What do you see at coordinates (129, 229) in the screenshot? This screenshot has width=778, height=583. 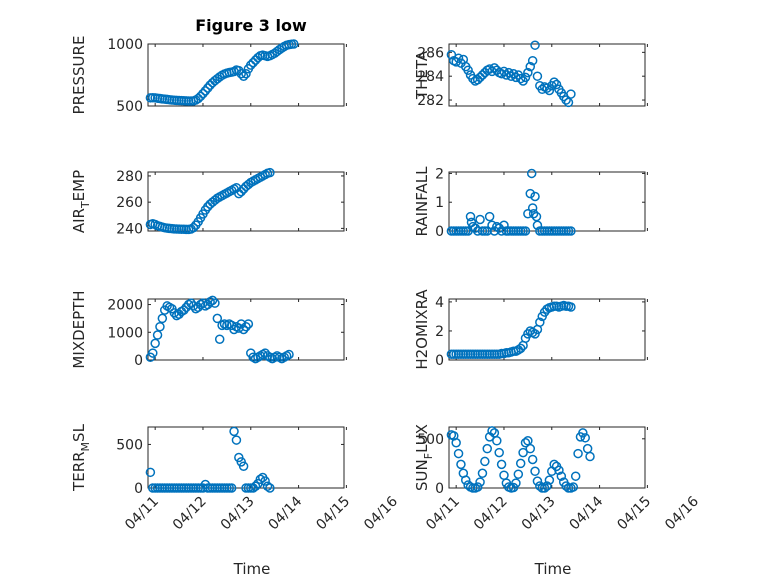 I see `y-tick-label: 240` at bounding box center [129, 229].